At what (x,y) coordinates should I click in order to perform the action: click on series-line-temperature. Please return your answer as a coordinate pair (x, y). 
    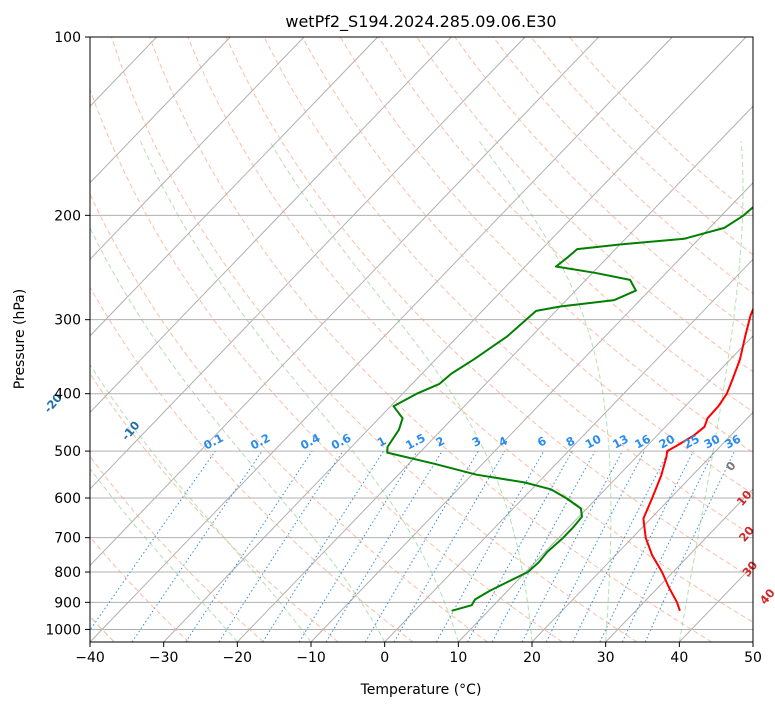
    Looking at the image, I should click on (697, 459).